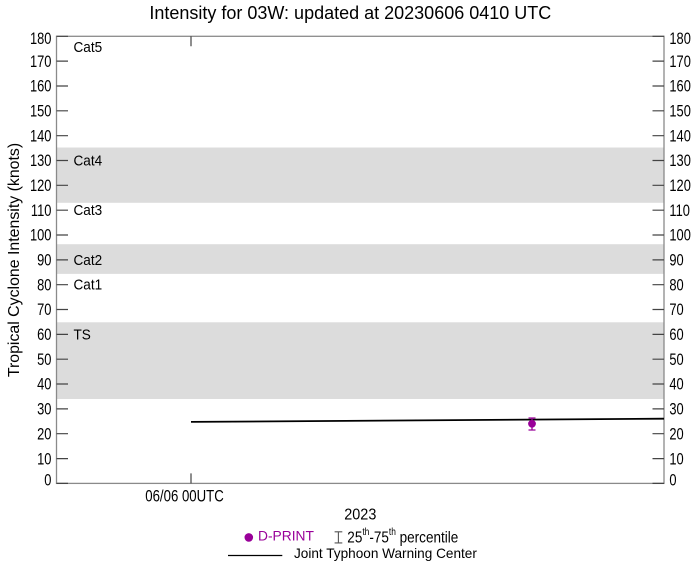  Describe the element at coordinates (385, 553) in the screenshot. I see `svg-text: Joint Typhoon Warning Center` at that location.